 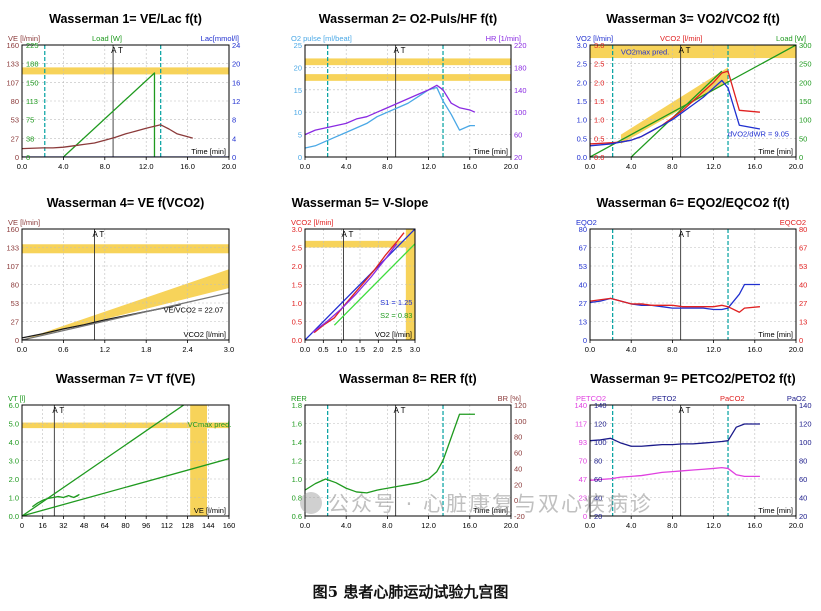 What do you see at coordinates (583, 285) in the screenshot?
I see `left-tick-label: 40` at bounding box center [583, 285].